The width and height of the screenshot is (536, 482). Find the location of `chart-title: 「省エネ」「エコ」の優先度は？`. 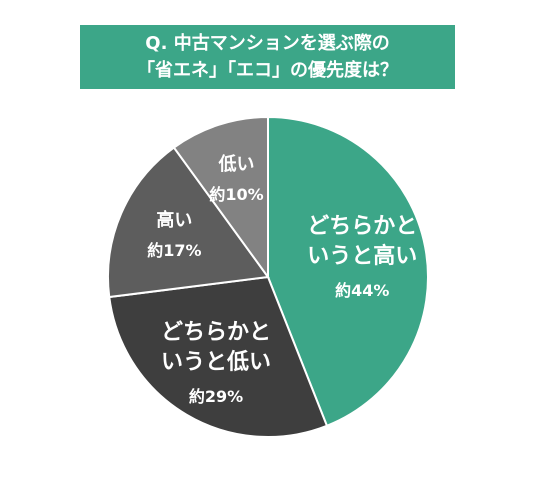

chart-title: 「省エネ」「エコ」の優先度は？ is located at coordinates (267, 70).